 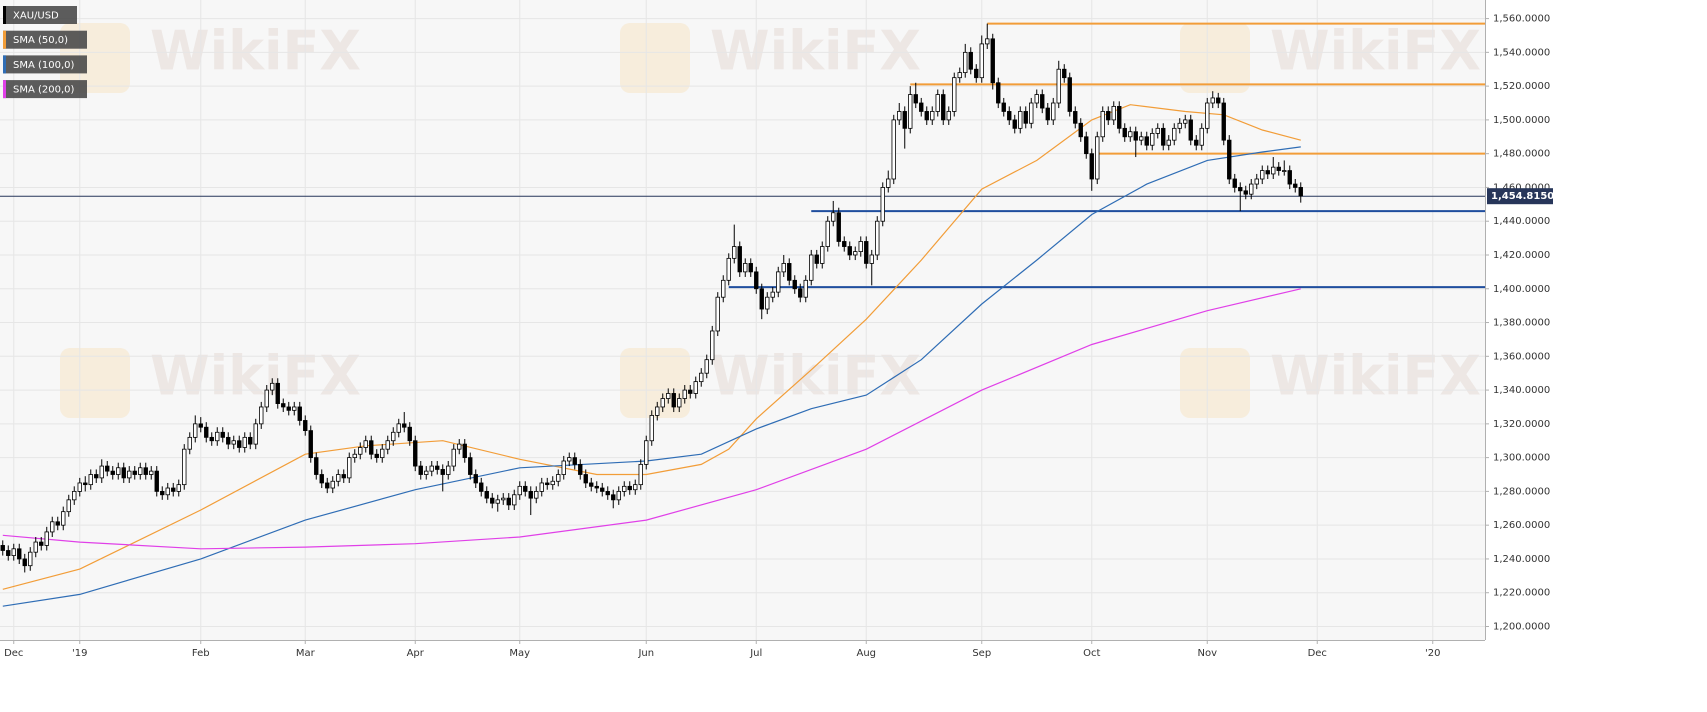 I want to click on y-tick-label: 1,480.0000, so click(x=1521, y=154).